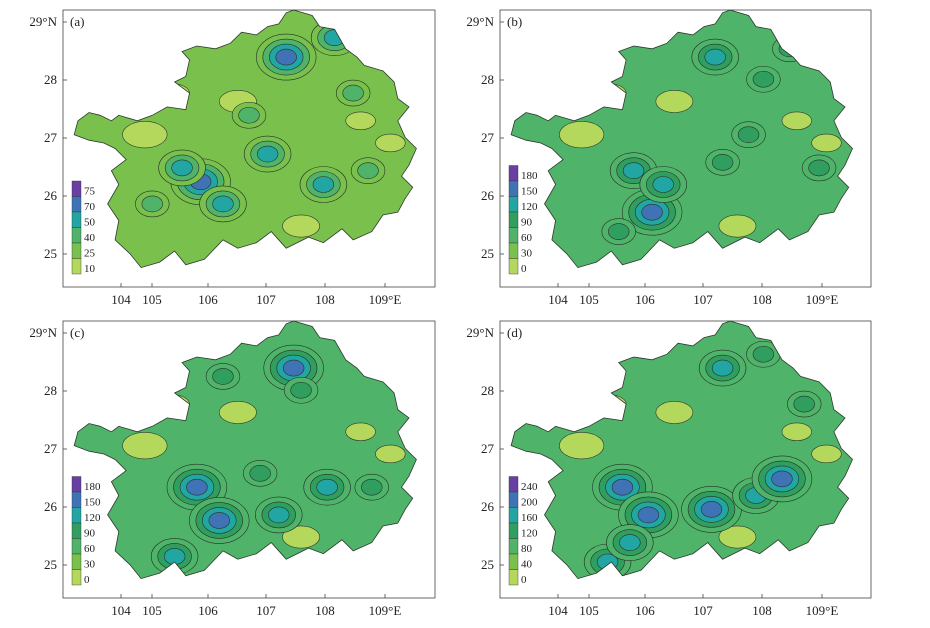 The width and height of the screenshot is (930, 628). What do you see at coordinates (77, 332) in the screenshot?
I see `panel-label: (c)` at bounding box center [77, 332].